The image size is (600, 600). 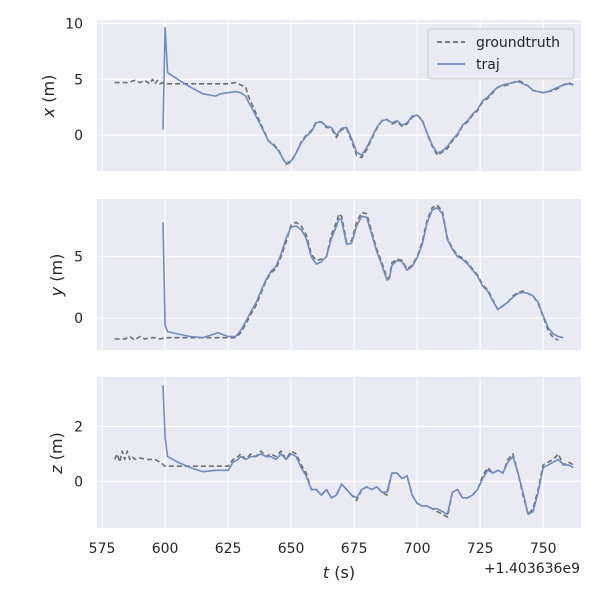 What do you see at coordinates (78, 136) in the screenshot?
I see `ytick-label-x-0: 0` at bounding box center [78, 136].